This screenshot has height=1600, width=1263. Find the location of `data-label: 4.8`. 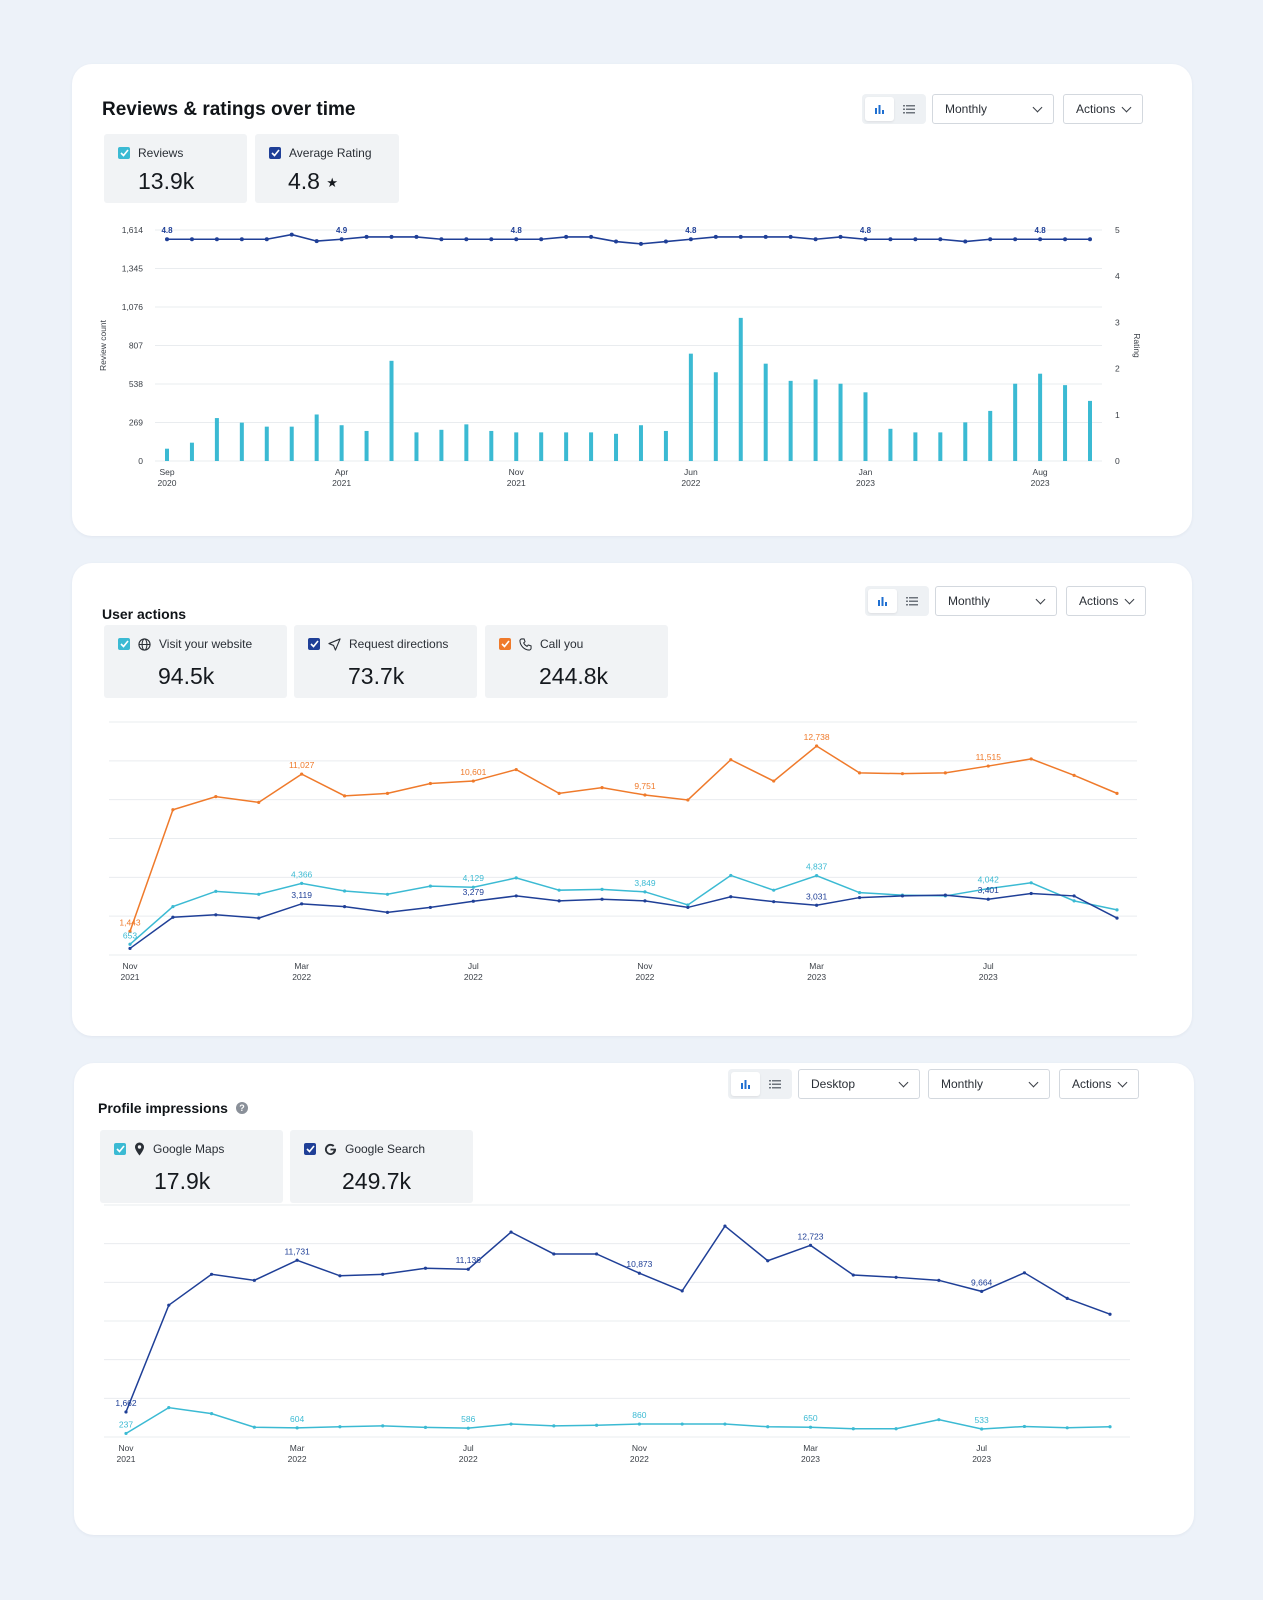

data-label: 4.8 is located at coordinates (866, 230).